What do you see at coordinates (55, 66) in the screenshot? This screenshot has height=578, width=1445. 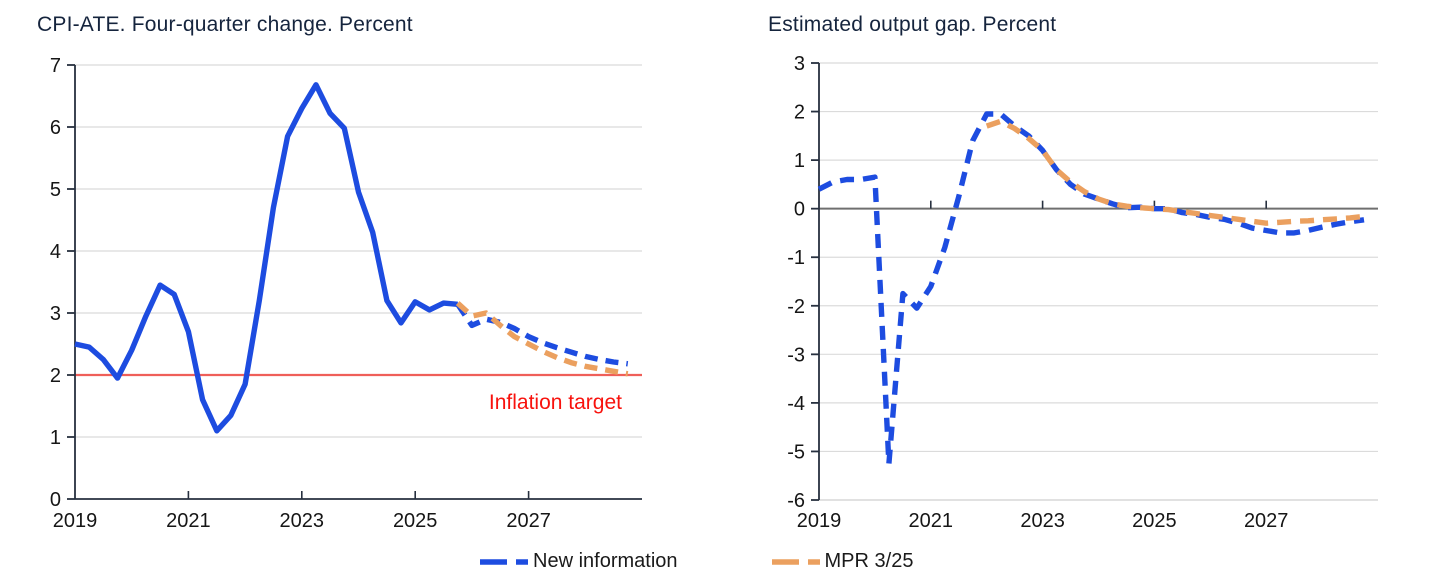 I see `y-tick-label: 7` at bounding box center [55, 66].